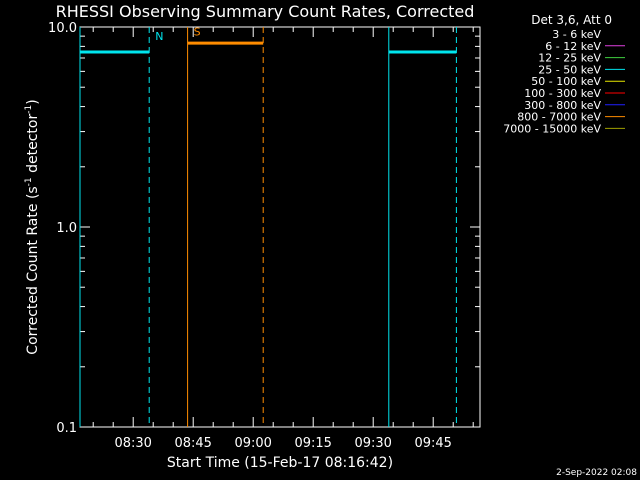 This screenshot has width=640, height=480. What do you see at coordinates (268, 47) in the screenshot?
I see `data-series` at bounding box center [268, 47].